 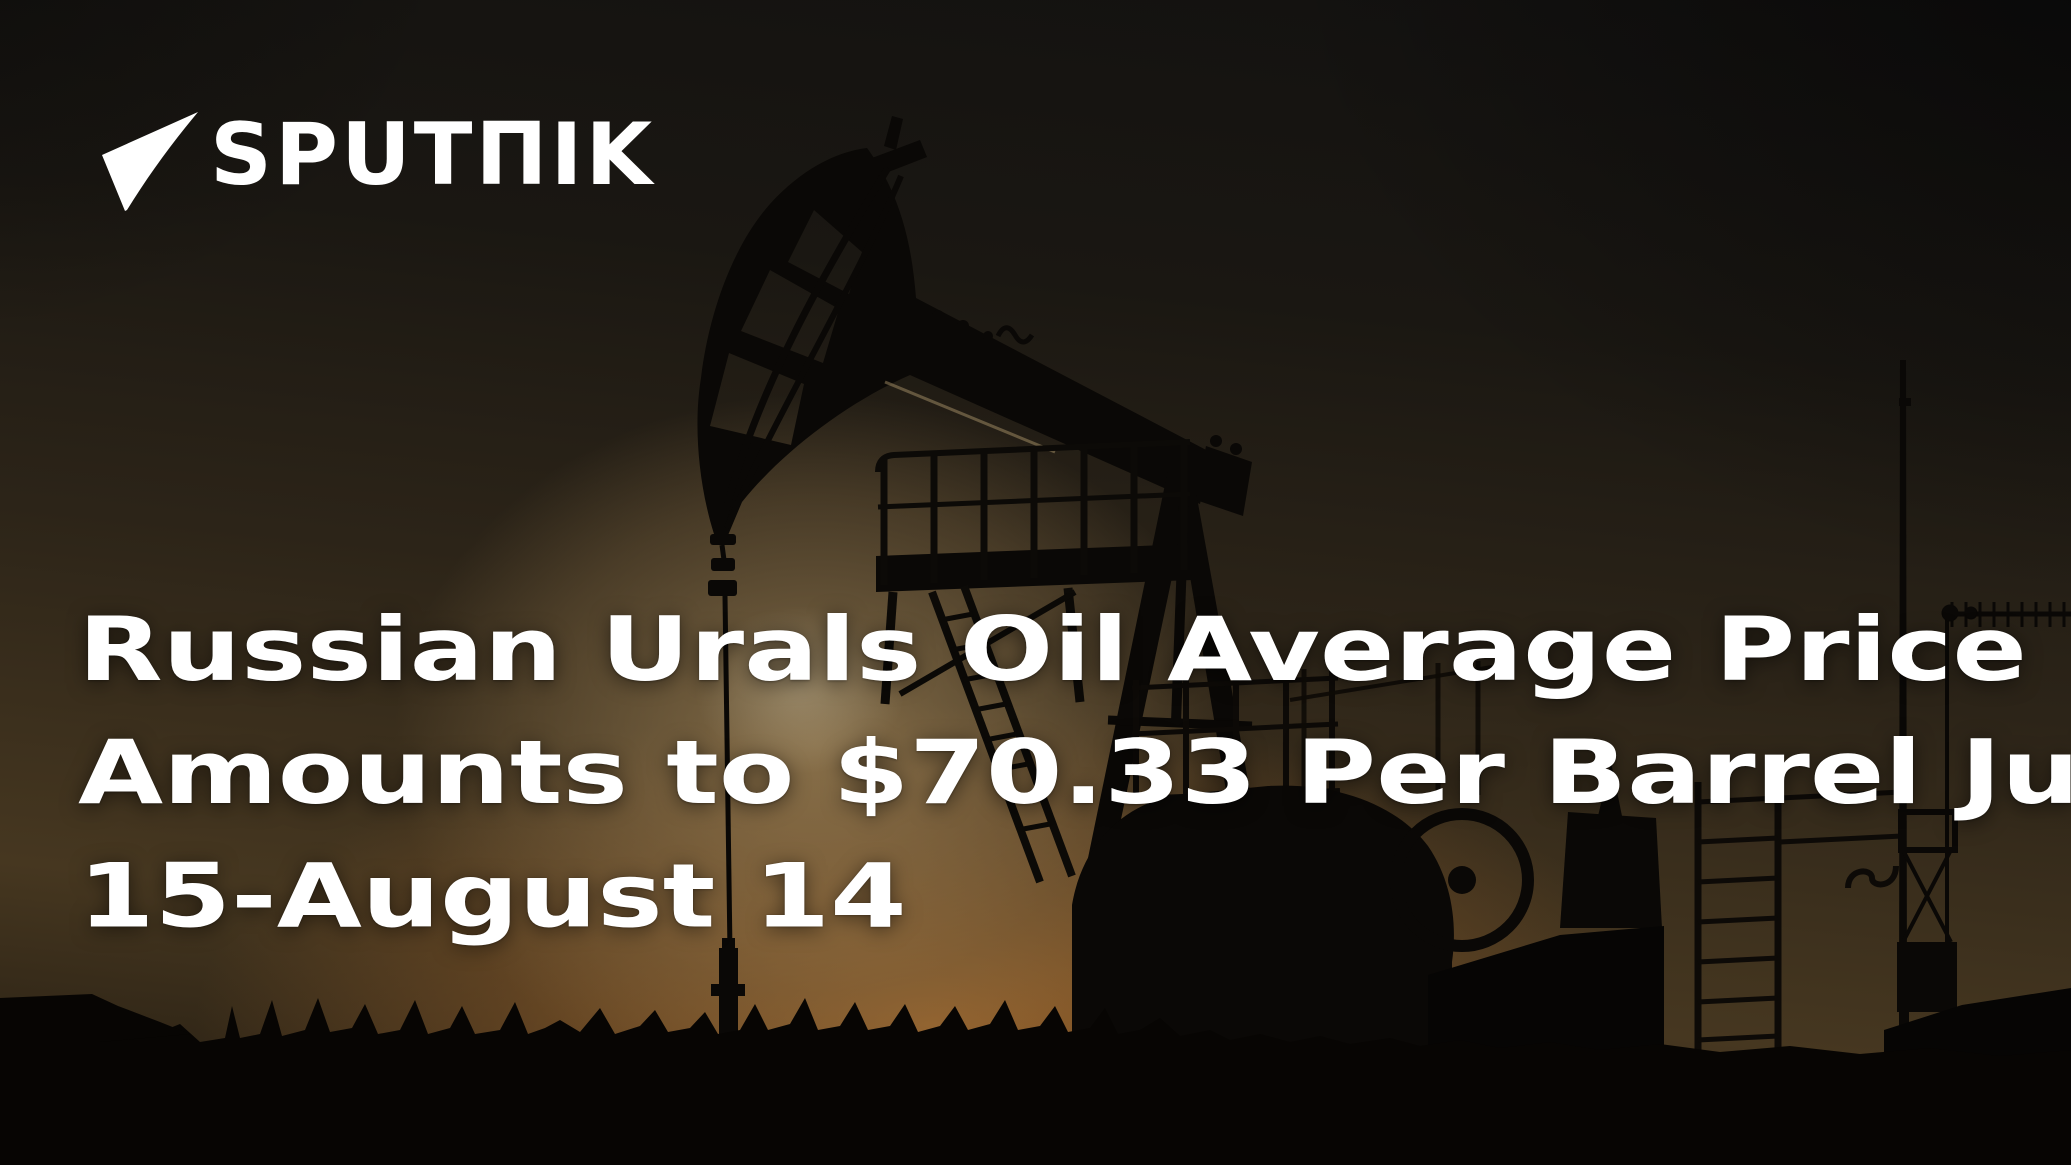 What do you see at coordinates (433, 155) in the screenshot?
I see `brand-wordmark: SPUTΠIK` at bounding box center [433, 155].